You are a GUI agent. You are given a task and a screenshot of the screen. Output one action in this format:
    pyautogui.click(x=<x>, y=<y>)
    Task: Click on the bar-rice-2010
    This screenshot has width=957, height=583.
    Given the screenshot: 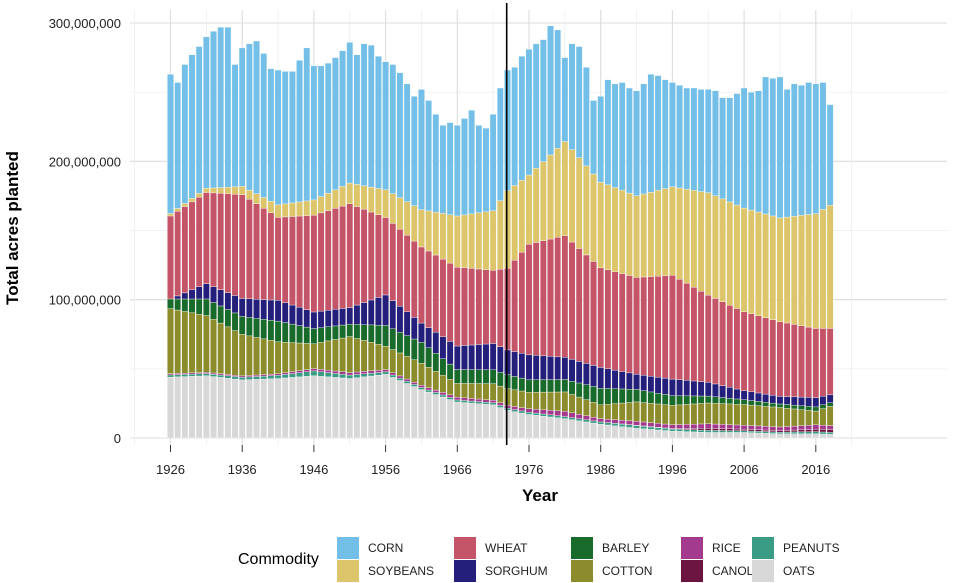 What is the action you would take?
    pyautogui.click(x=773, y=428)
    